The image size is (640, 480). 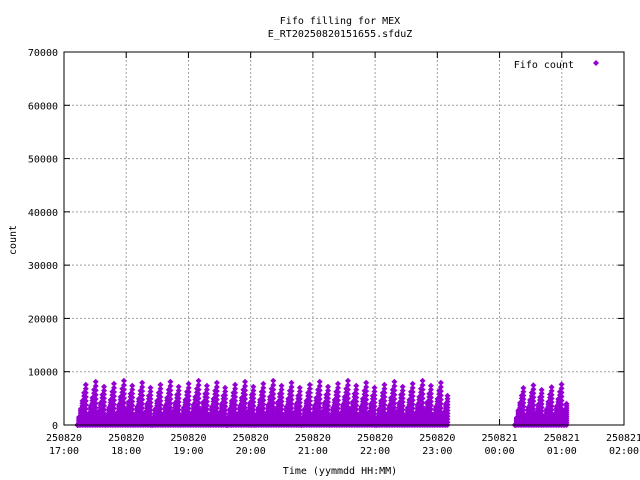 What do you see at coordinates (43, 53) in the screenshot?
I see `y-tick-label: 70000` at bounding box center [43, 53].